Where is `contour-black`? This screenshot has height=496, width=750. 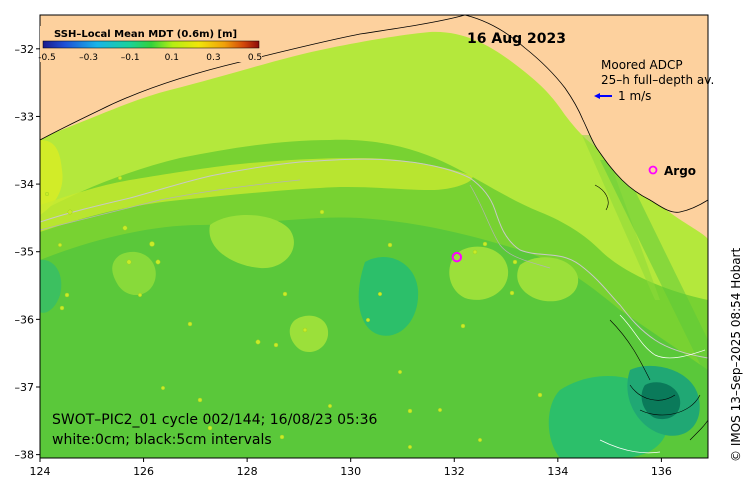
contour-black is located at coordinates (651, 312).